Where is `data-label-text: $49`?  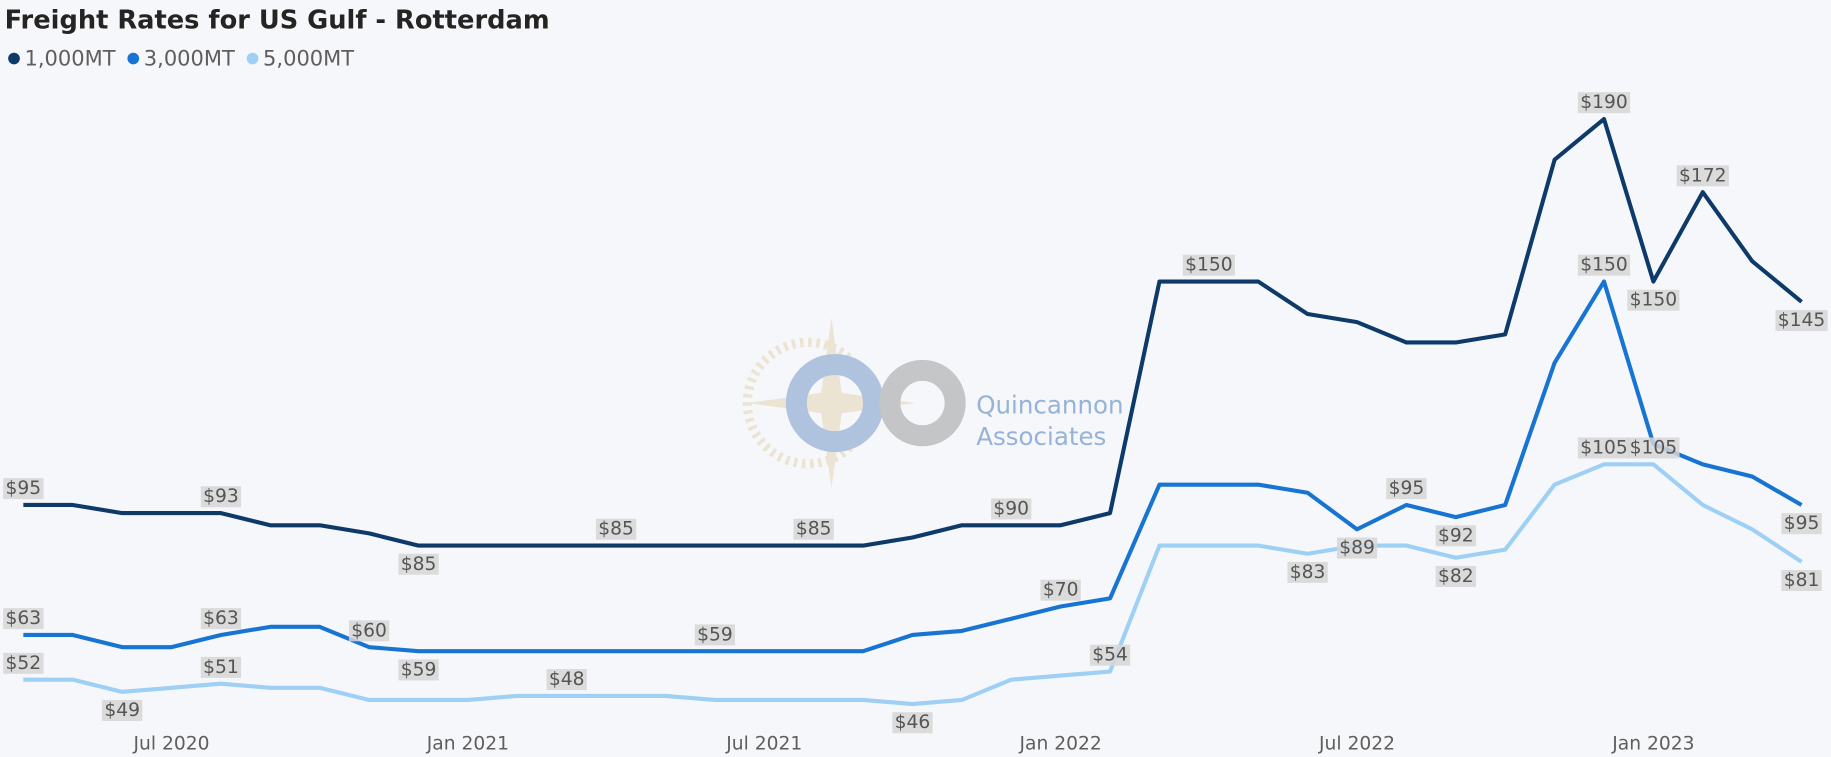 data-label-text: $49 is located at coordinates (122, 710).